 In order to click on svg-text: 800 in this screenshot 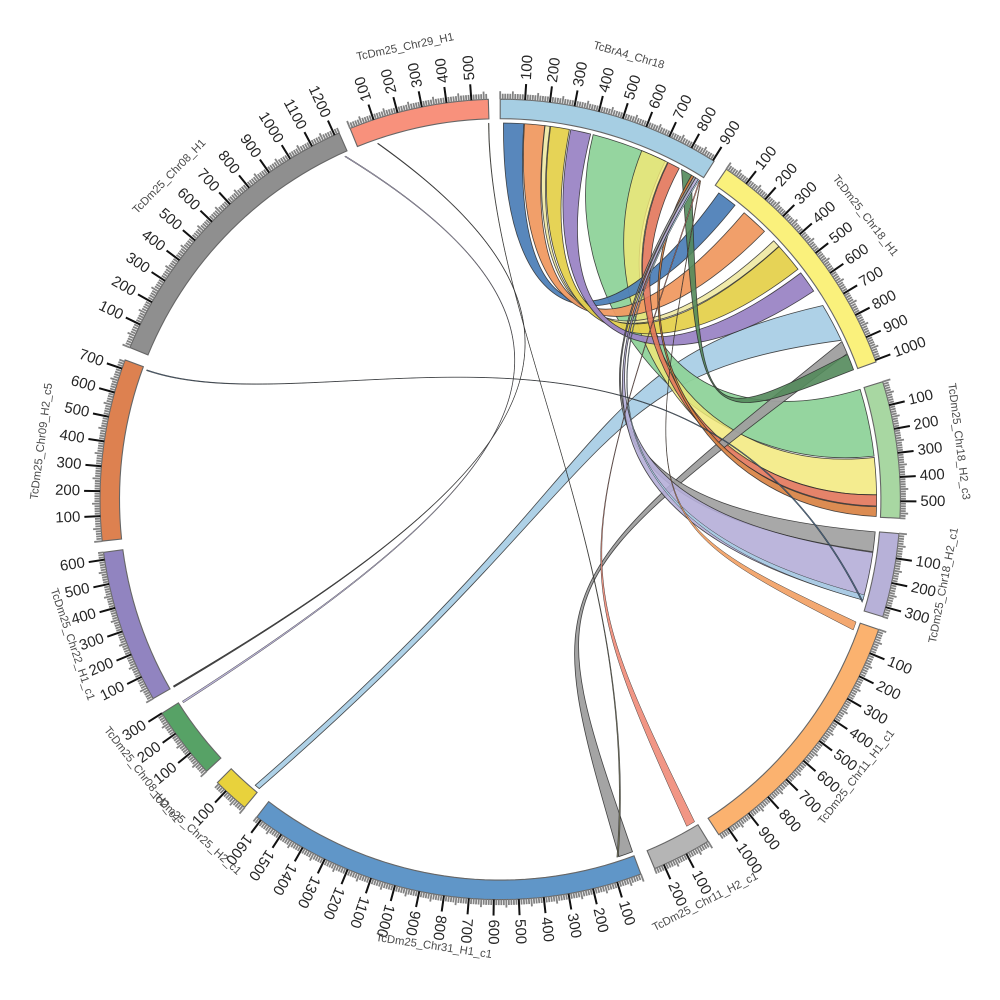, I will do `click(439, 927)`.